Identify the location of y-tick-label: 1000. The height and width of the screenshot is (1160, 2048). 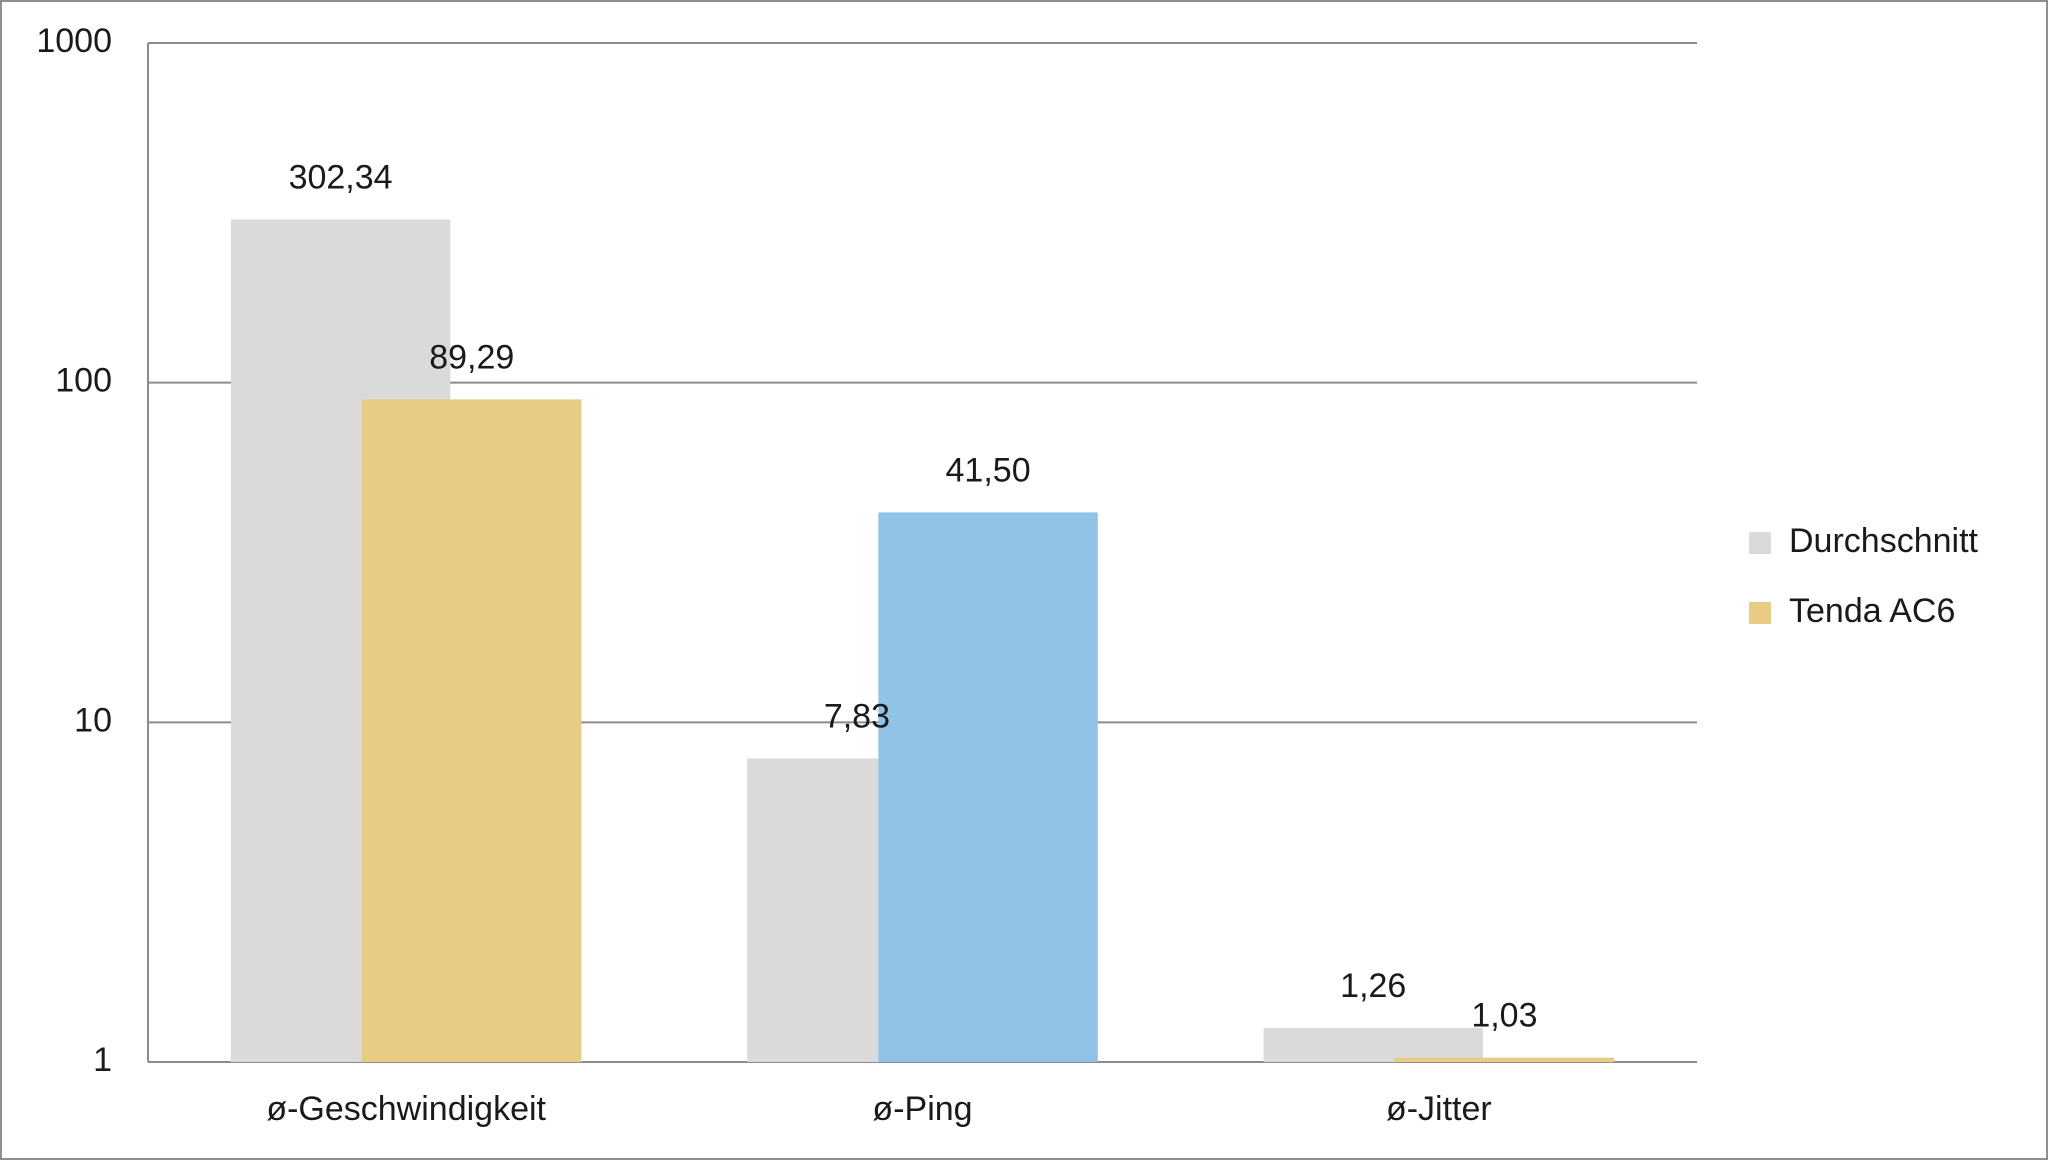
(74, 41).